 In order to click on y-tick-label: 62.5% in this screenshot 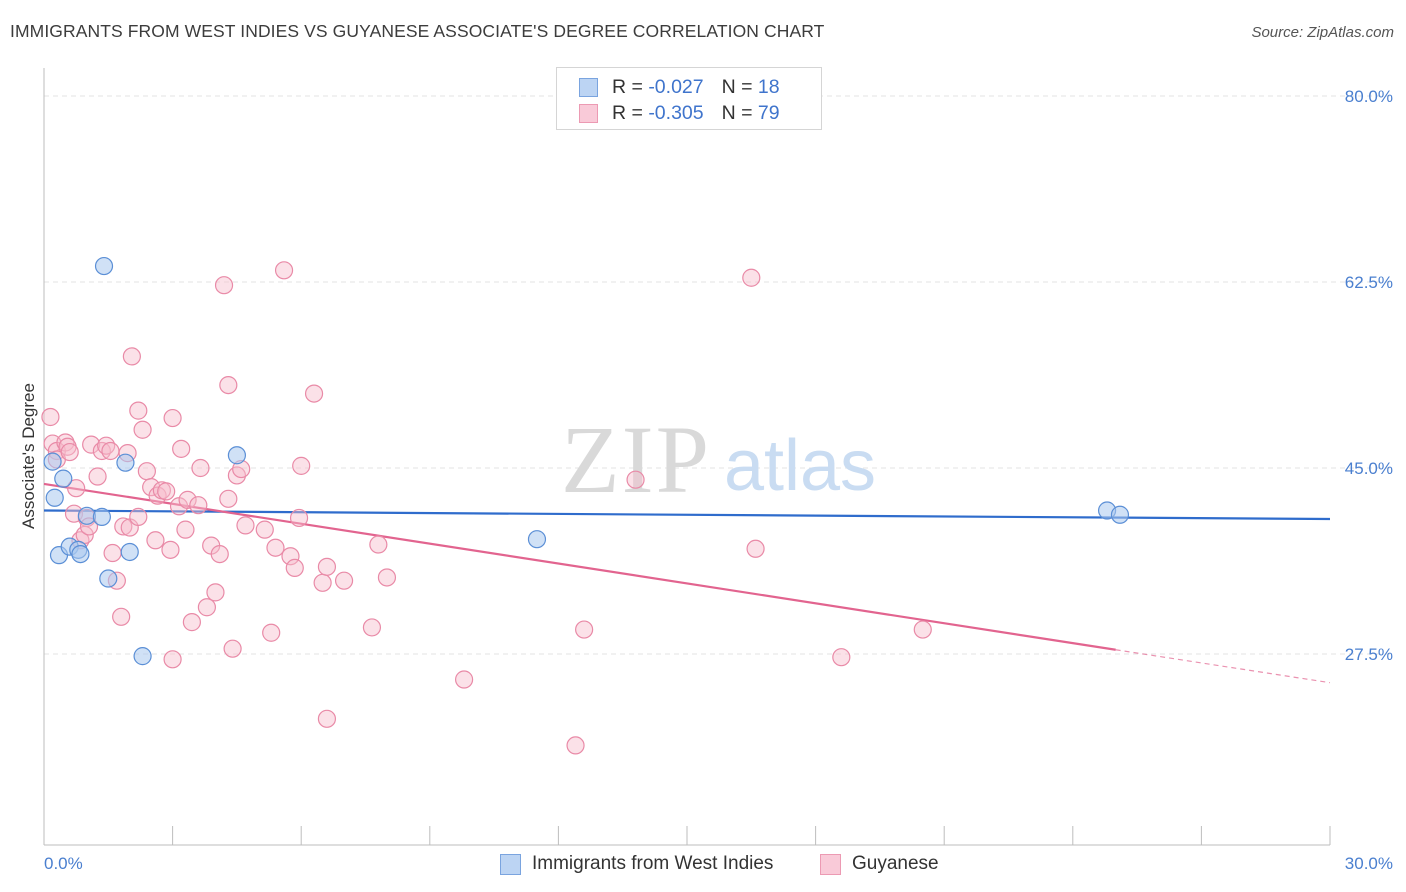, I will do `click(1369, 282)`.